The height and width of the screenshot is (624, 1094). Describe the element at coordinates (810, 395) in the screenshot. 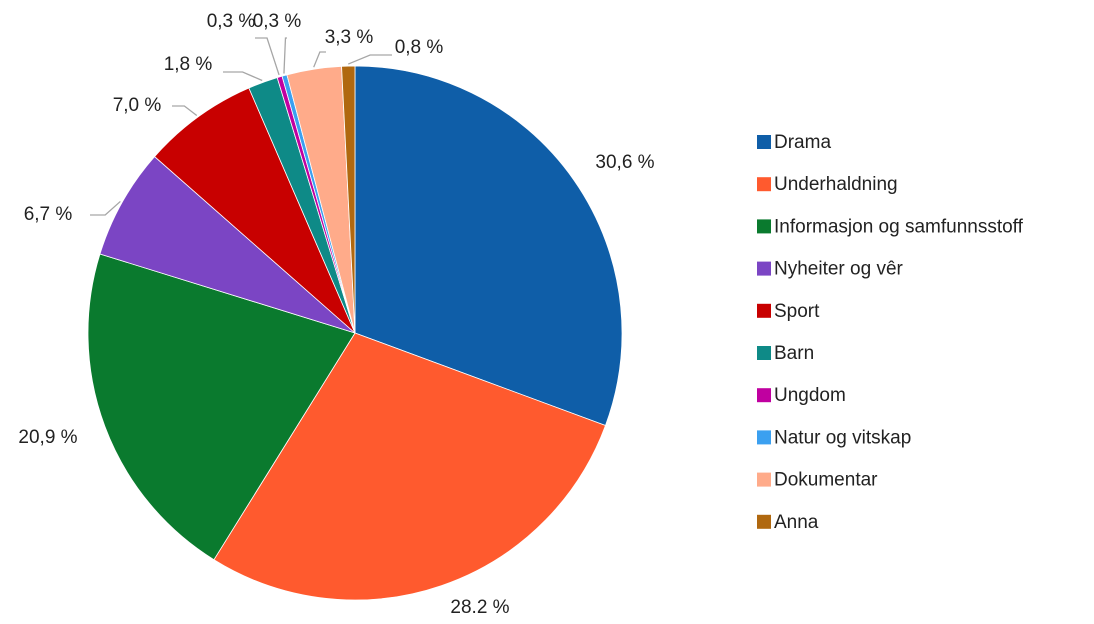

I see `legend-label: Ungdom` at that location.